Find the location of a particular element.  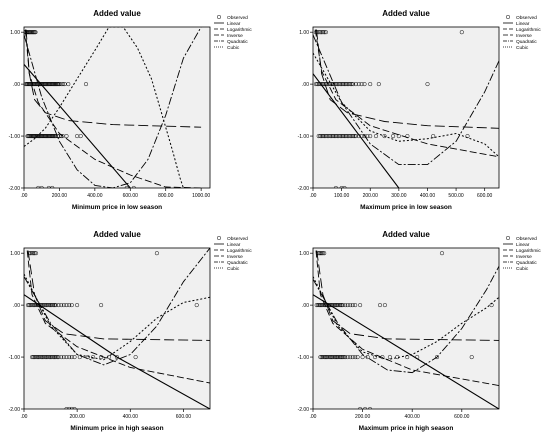

legend-label-cubic: Cubic is located at coordinates (233, 48).